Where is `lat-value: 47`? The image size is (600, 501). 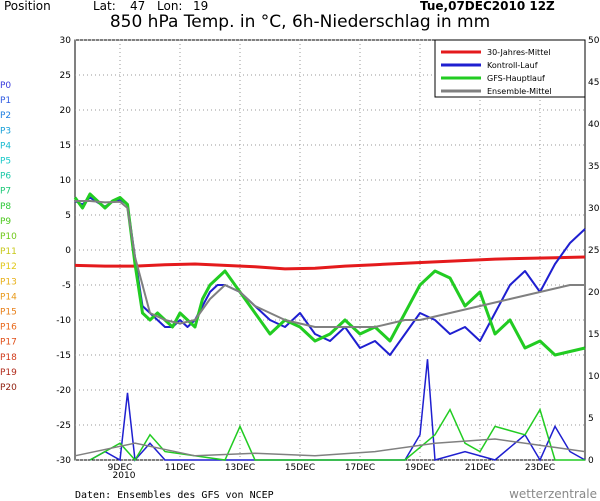 lat-value: 47 is located at coordinates (137, 6).